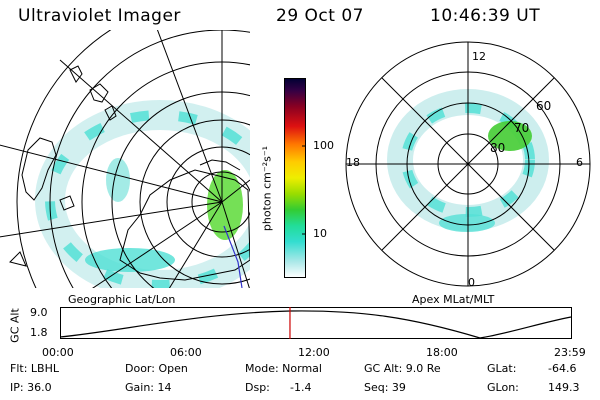 This screenshot has height=400, width=600. Describe the element at coordinates (564, 387) in the screenshot. I see `glon-value: 149.3` at that location.